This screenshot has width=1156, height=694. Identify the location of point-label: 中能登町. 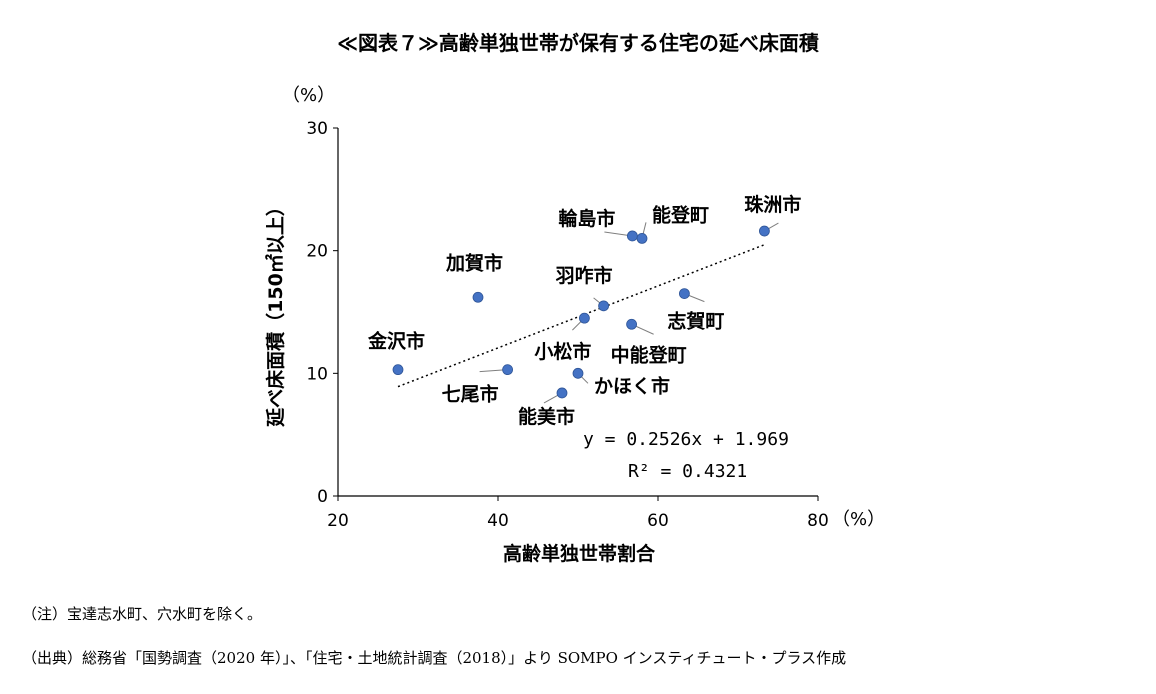
(649, 354).